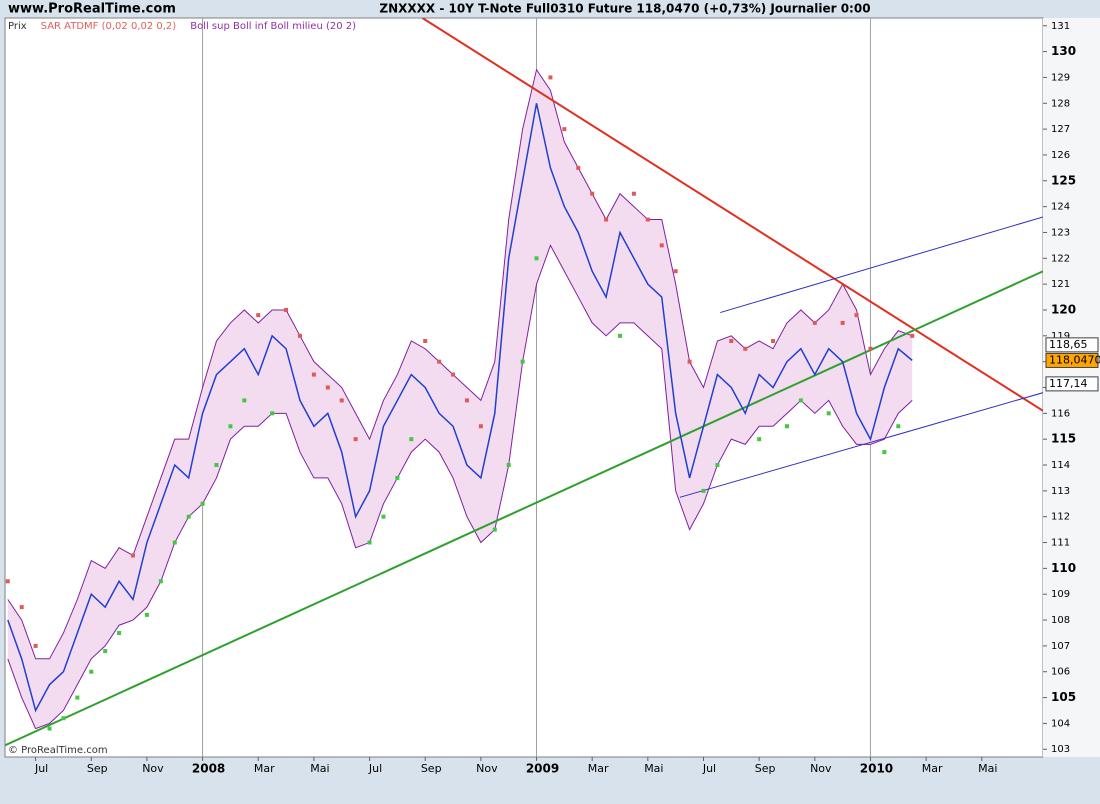 Image resolution: width=1100 pixels, height=804 pixels. What do you see at coordinates (1060, 749) in the screenshot?
I see `y-tick-label: 103` at bounding box center [1060, 749].